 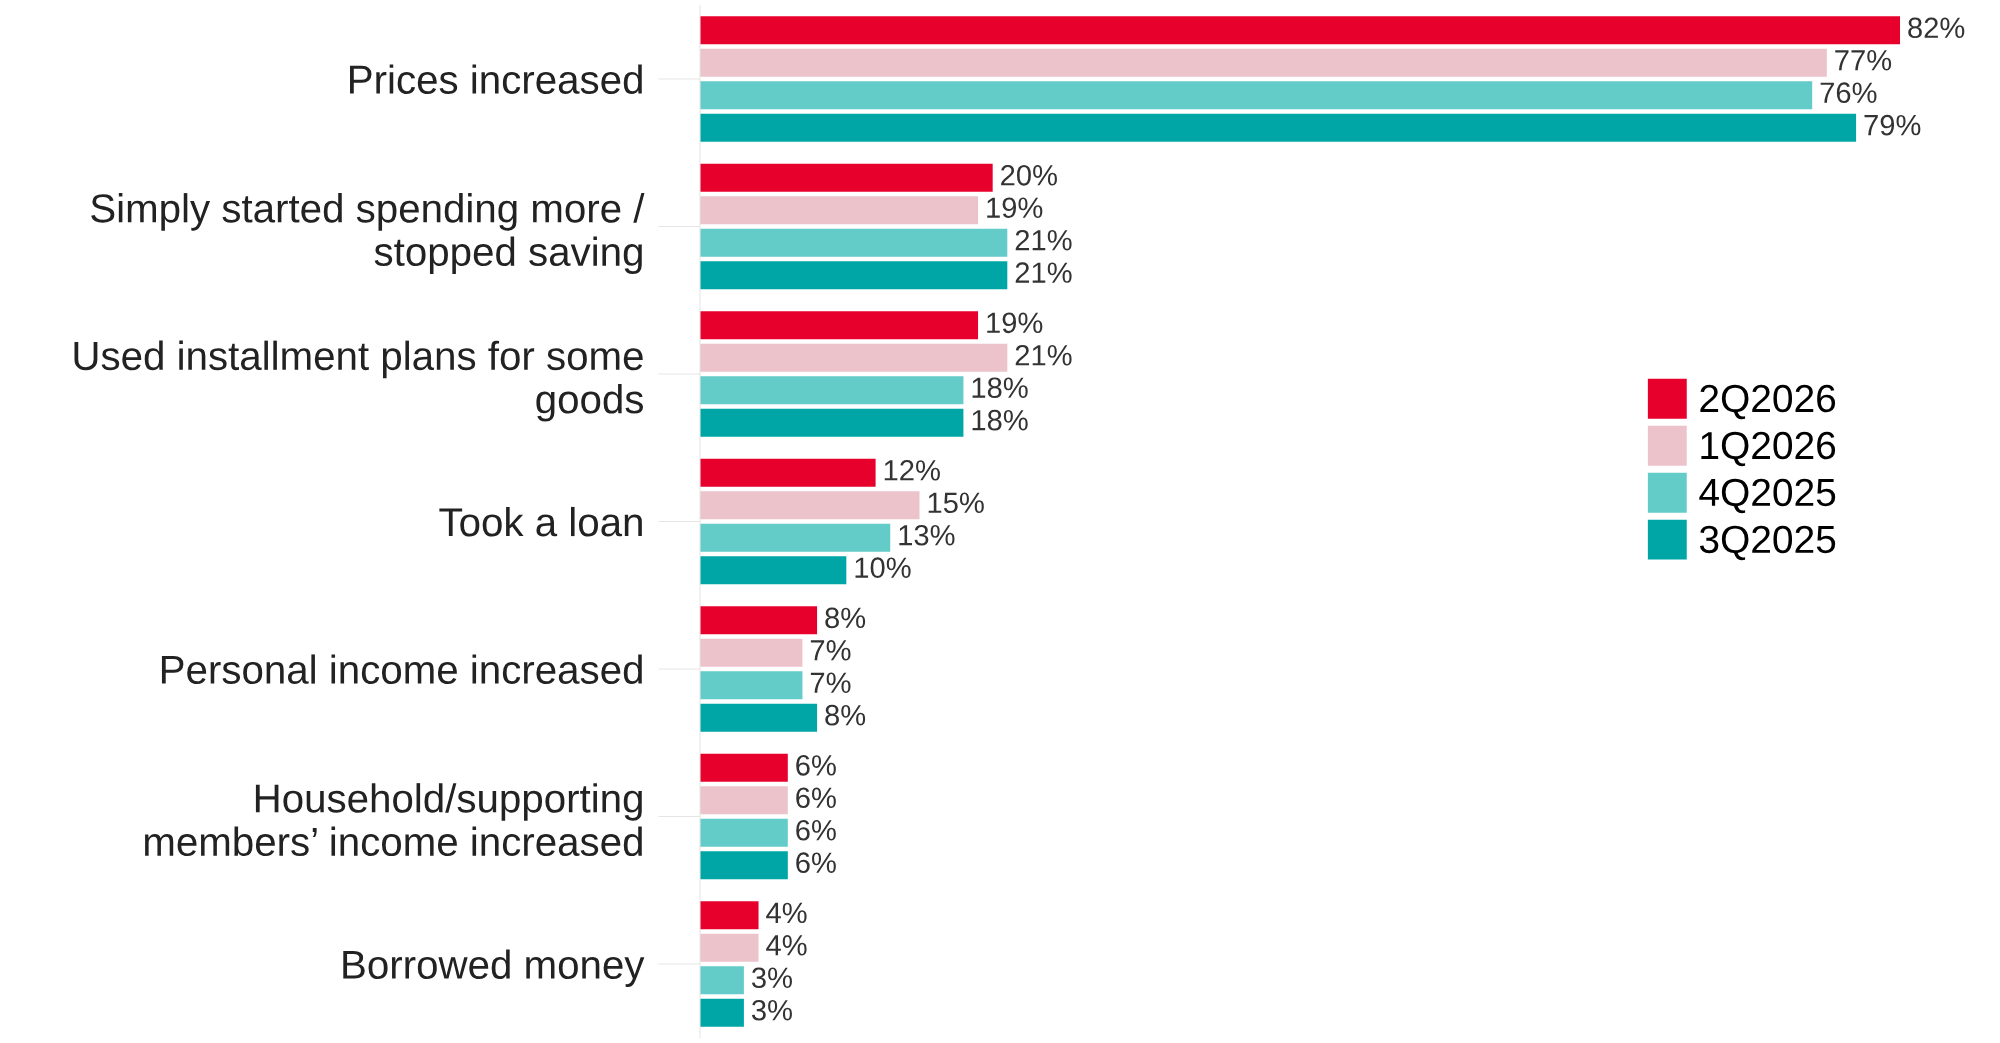 What do you see at coordinates (1768, 402) in the screenshot?
I see `legend-label: 2Q2026` at bounding box center [1768, 402].